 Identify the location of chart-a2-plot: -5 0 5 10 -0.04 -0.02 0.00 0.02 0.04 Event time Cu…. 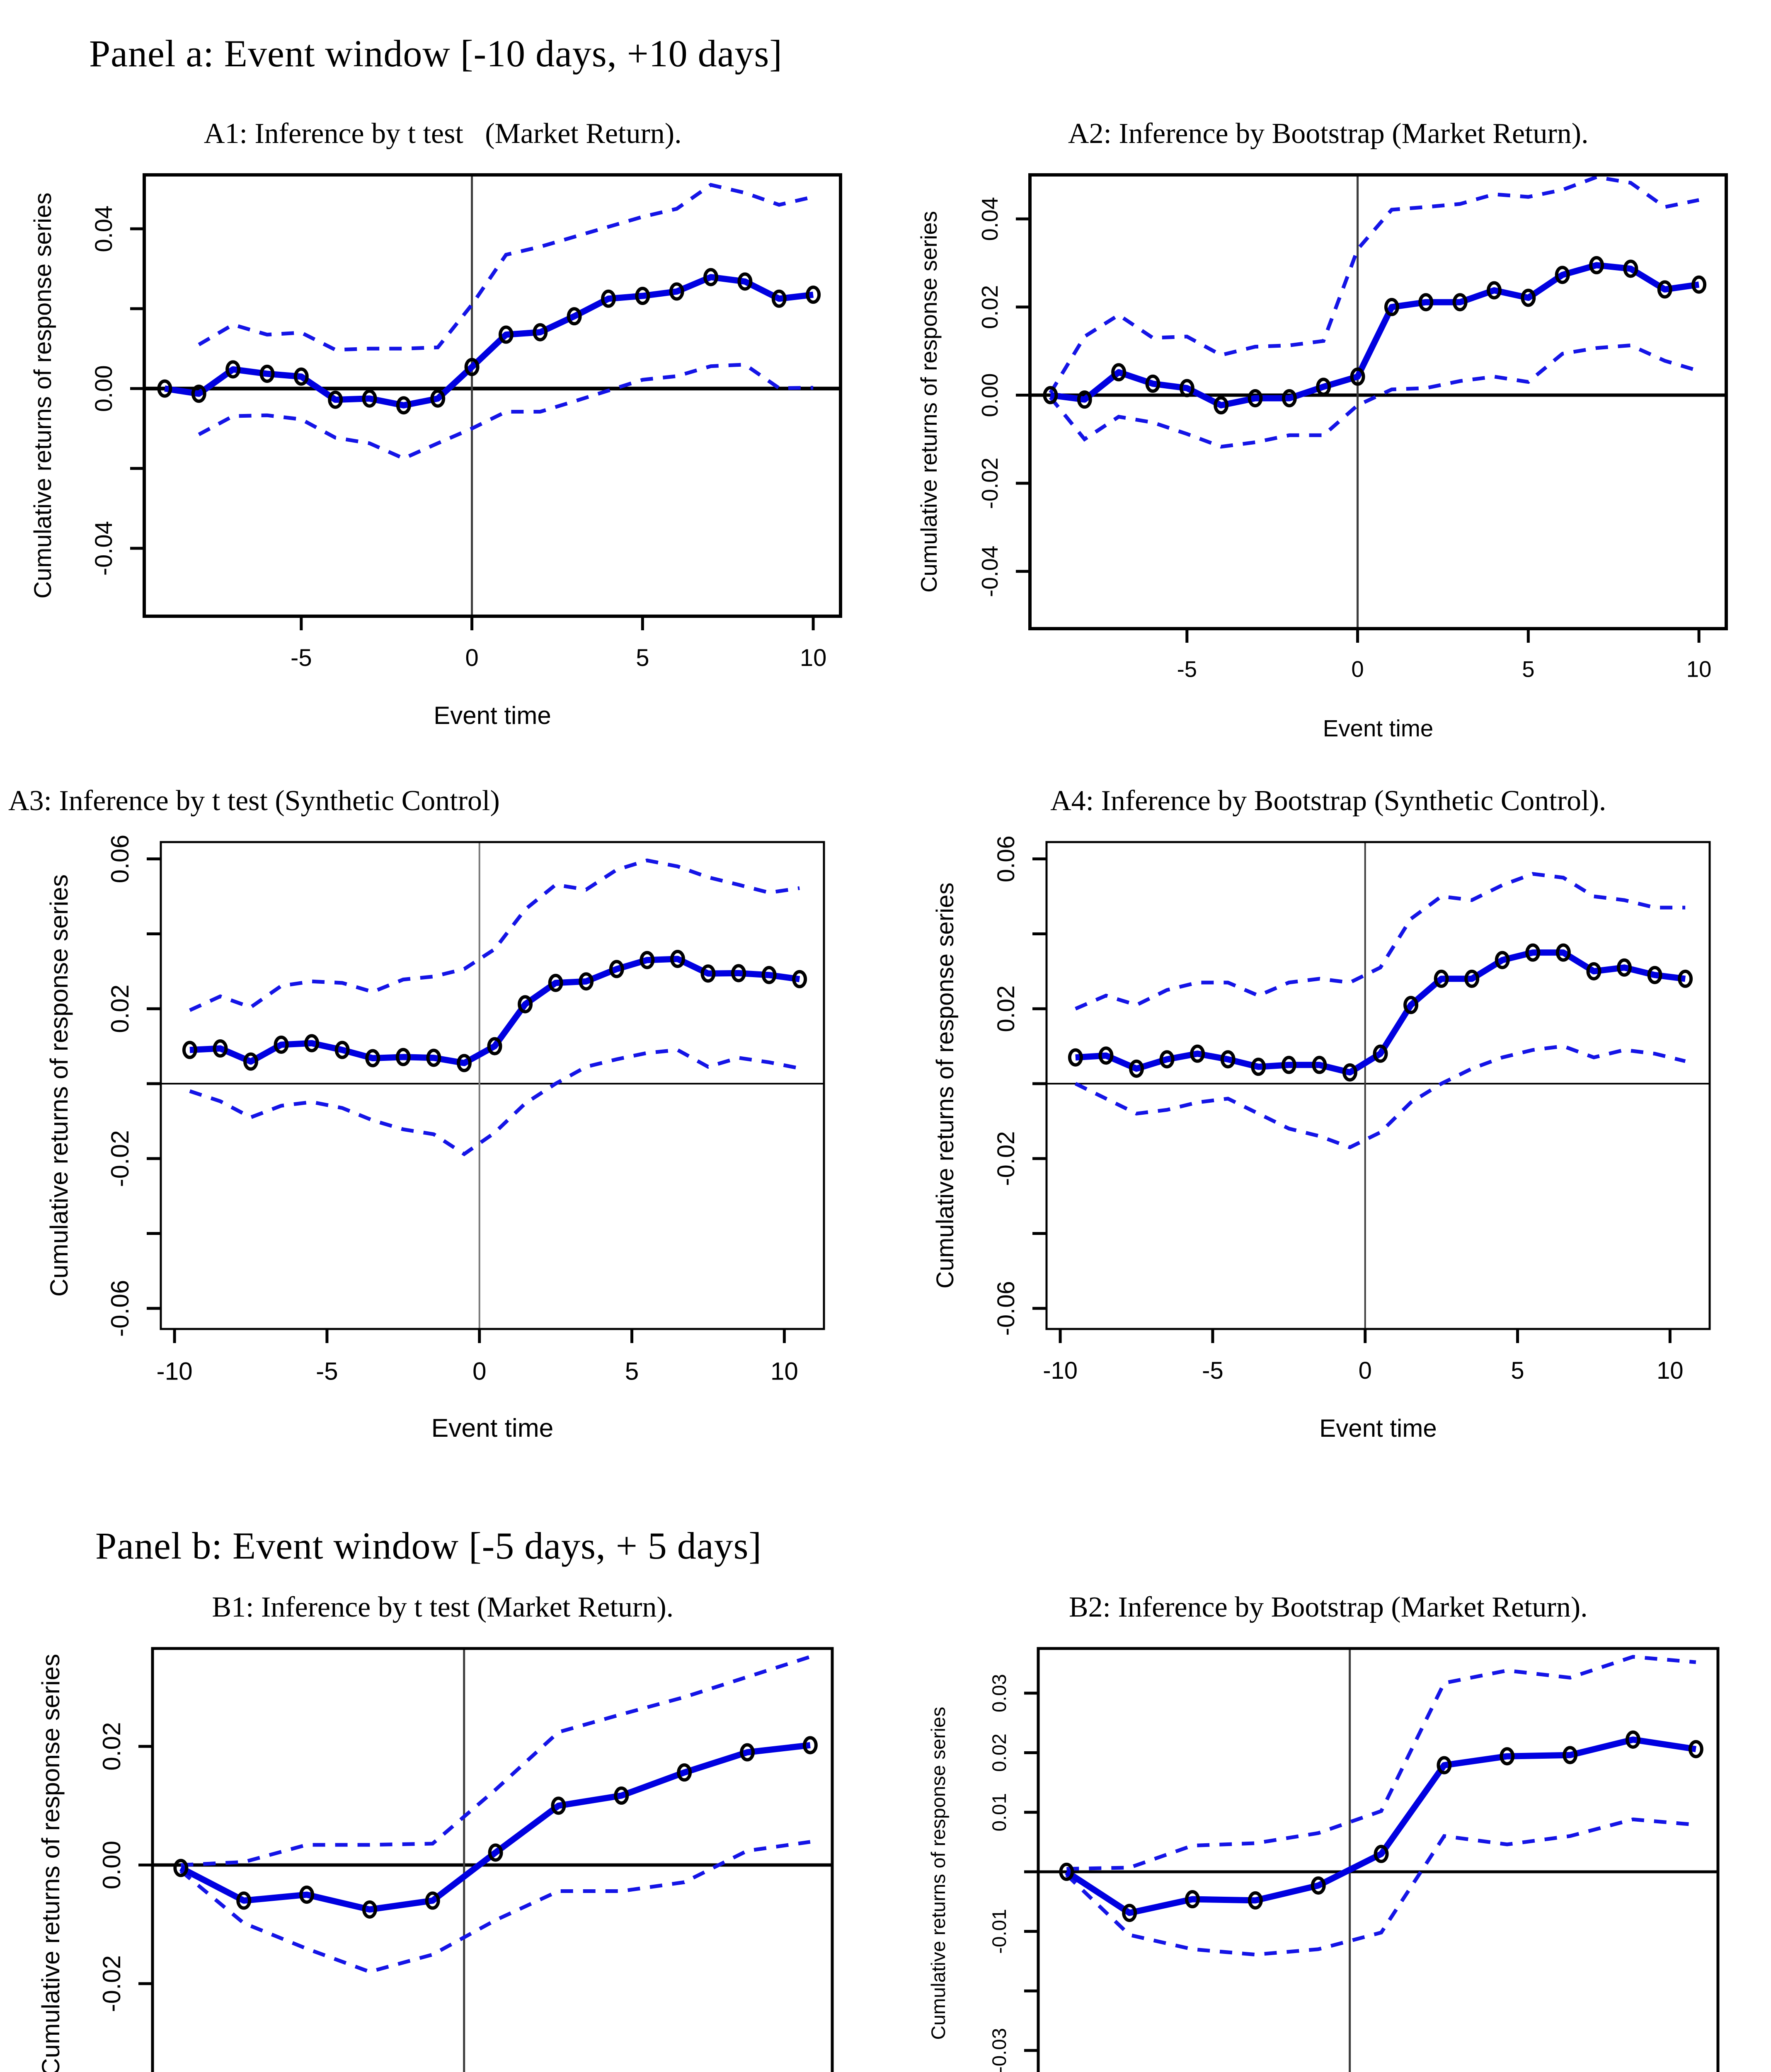
(1328, 458).